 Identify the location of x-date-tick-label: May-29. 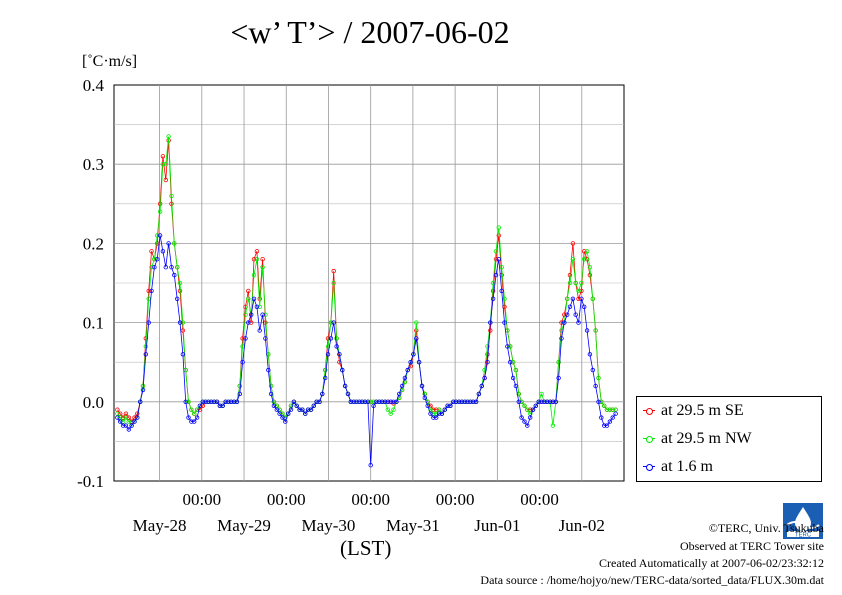
(244, 525).